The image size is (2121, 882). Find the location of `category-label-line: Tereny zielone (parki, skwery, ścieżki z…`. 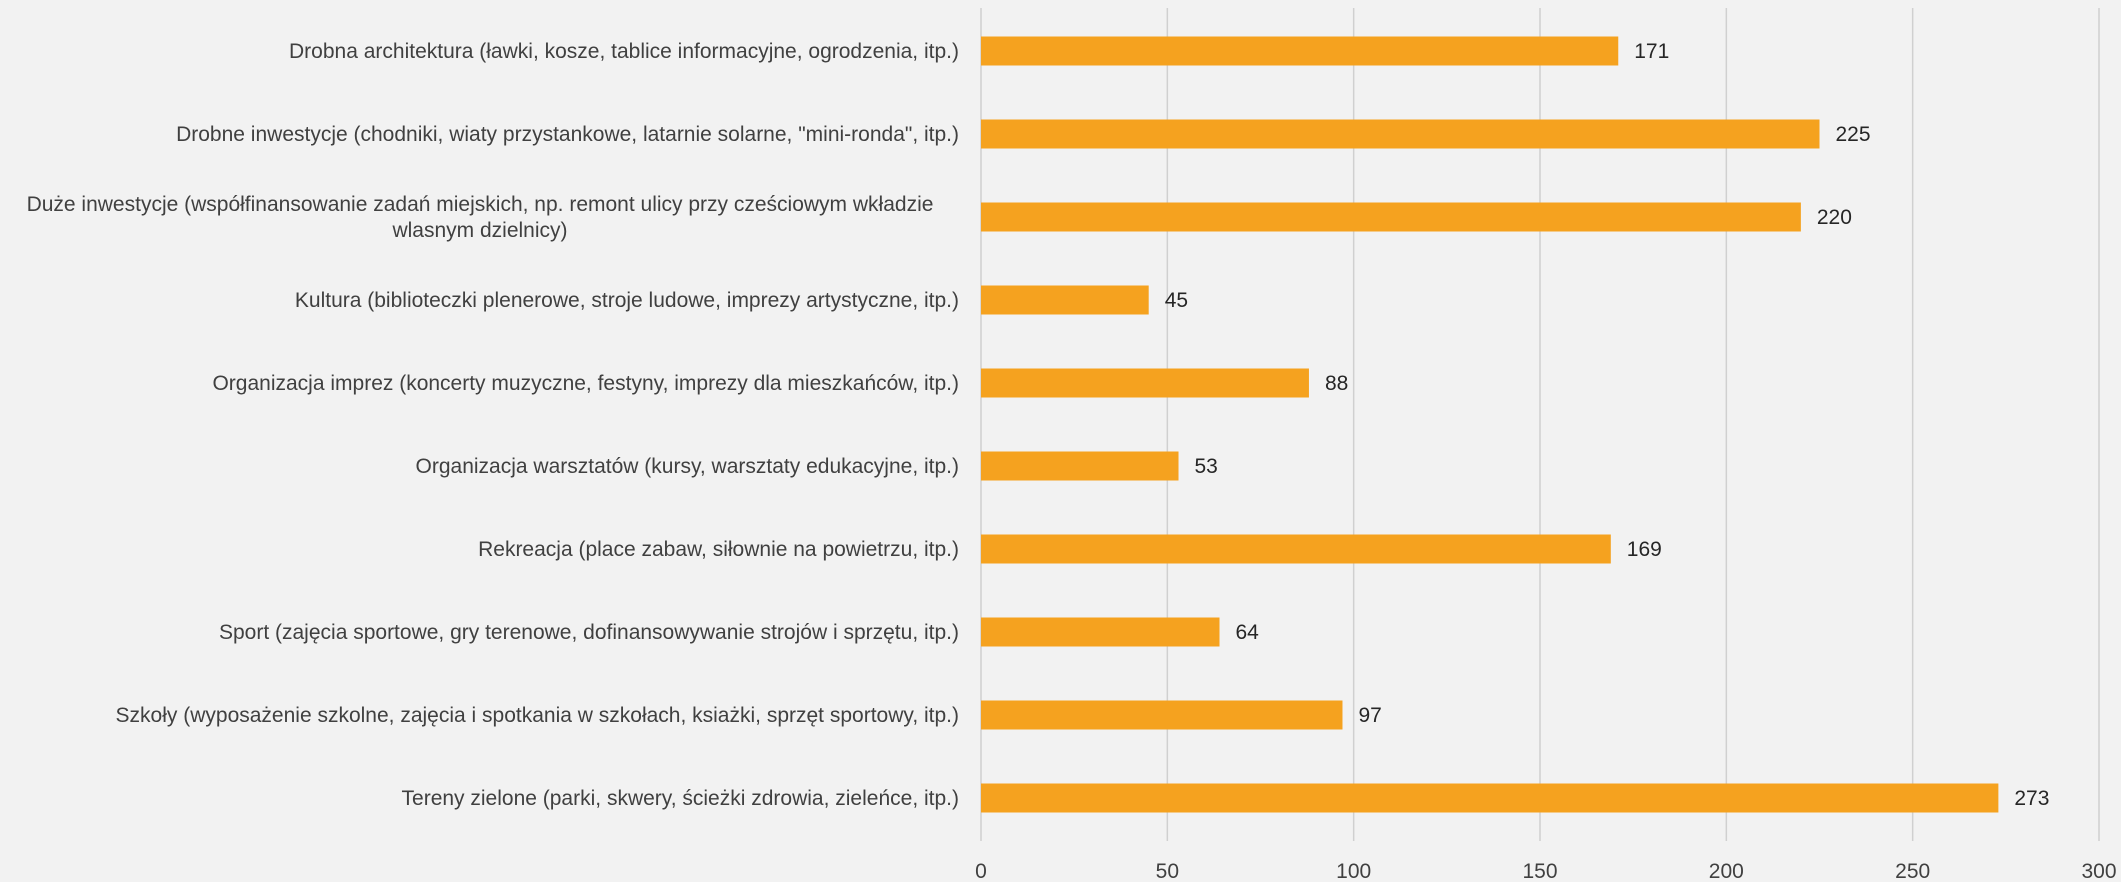

category-label-line: Tereny zielone (parki, skwery, ścieżki z… is located at coordinates (680, 798).